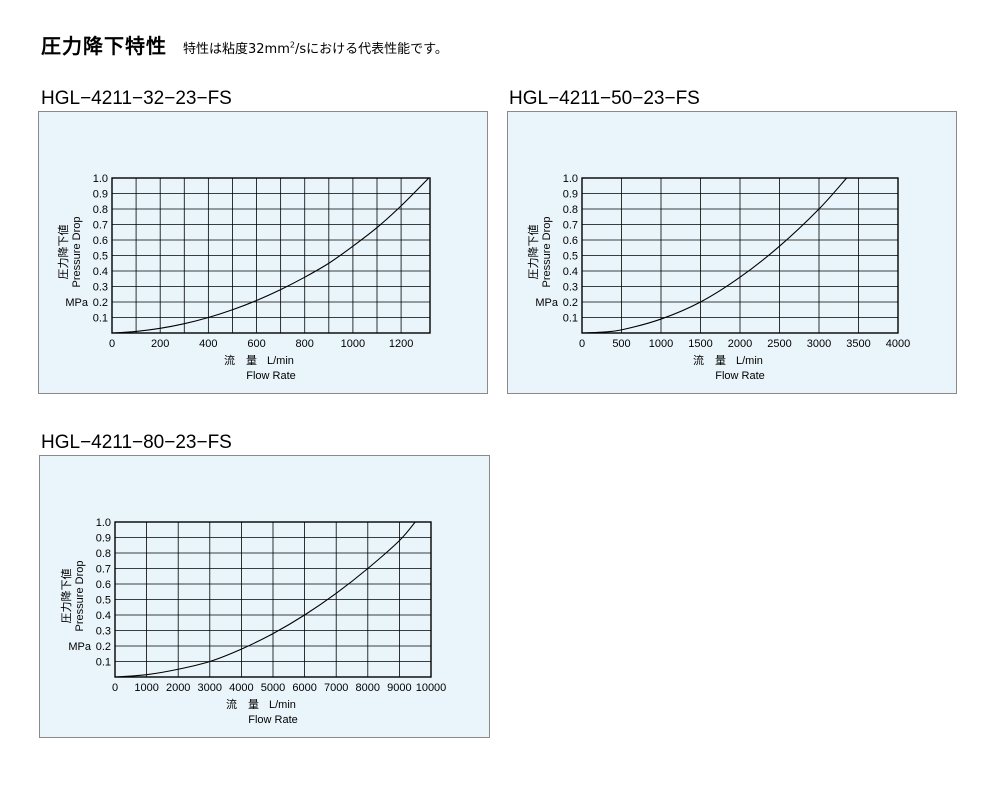 This screenshot has height=790, width=985. What do you see at coordinates (256, 344) in the screenshot?
I see `x-tick-label: 600` at bounding box center [256, 344].